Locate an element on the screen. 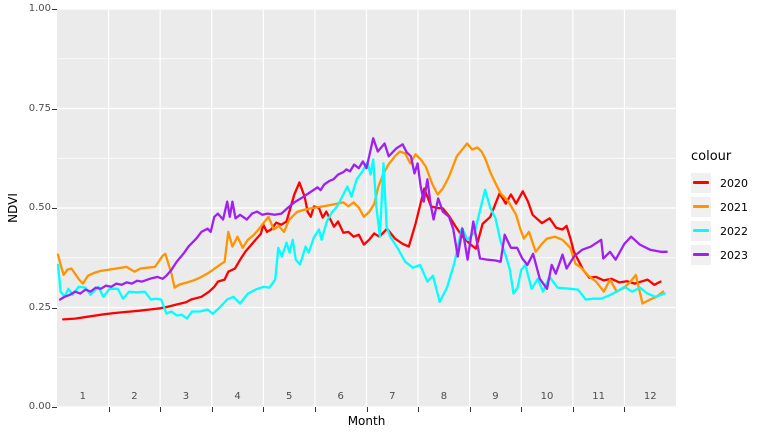 Image resolution: width=773 pixels, height=442 pixels. legend-item-2023: 2023 is located at coordinates (719, 255).